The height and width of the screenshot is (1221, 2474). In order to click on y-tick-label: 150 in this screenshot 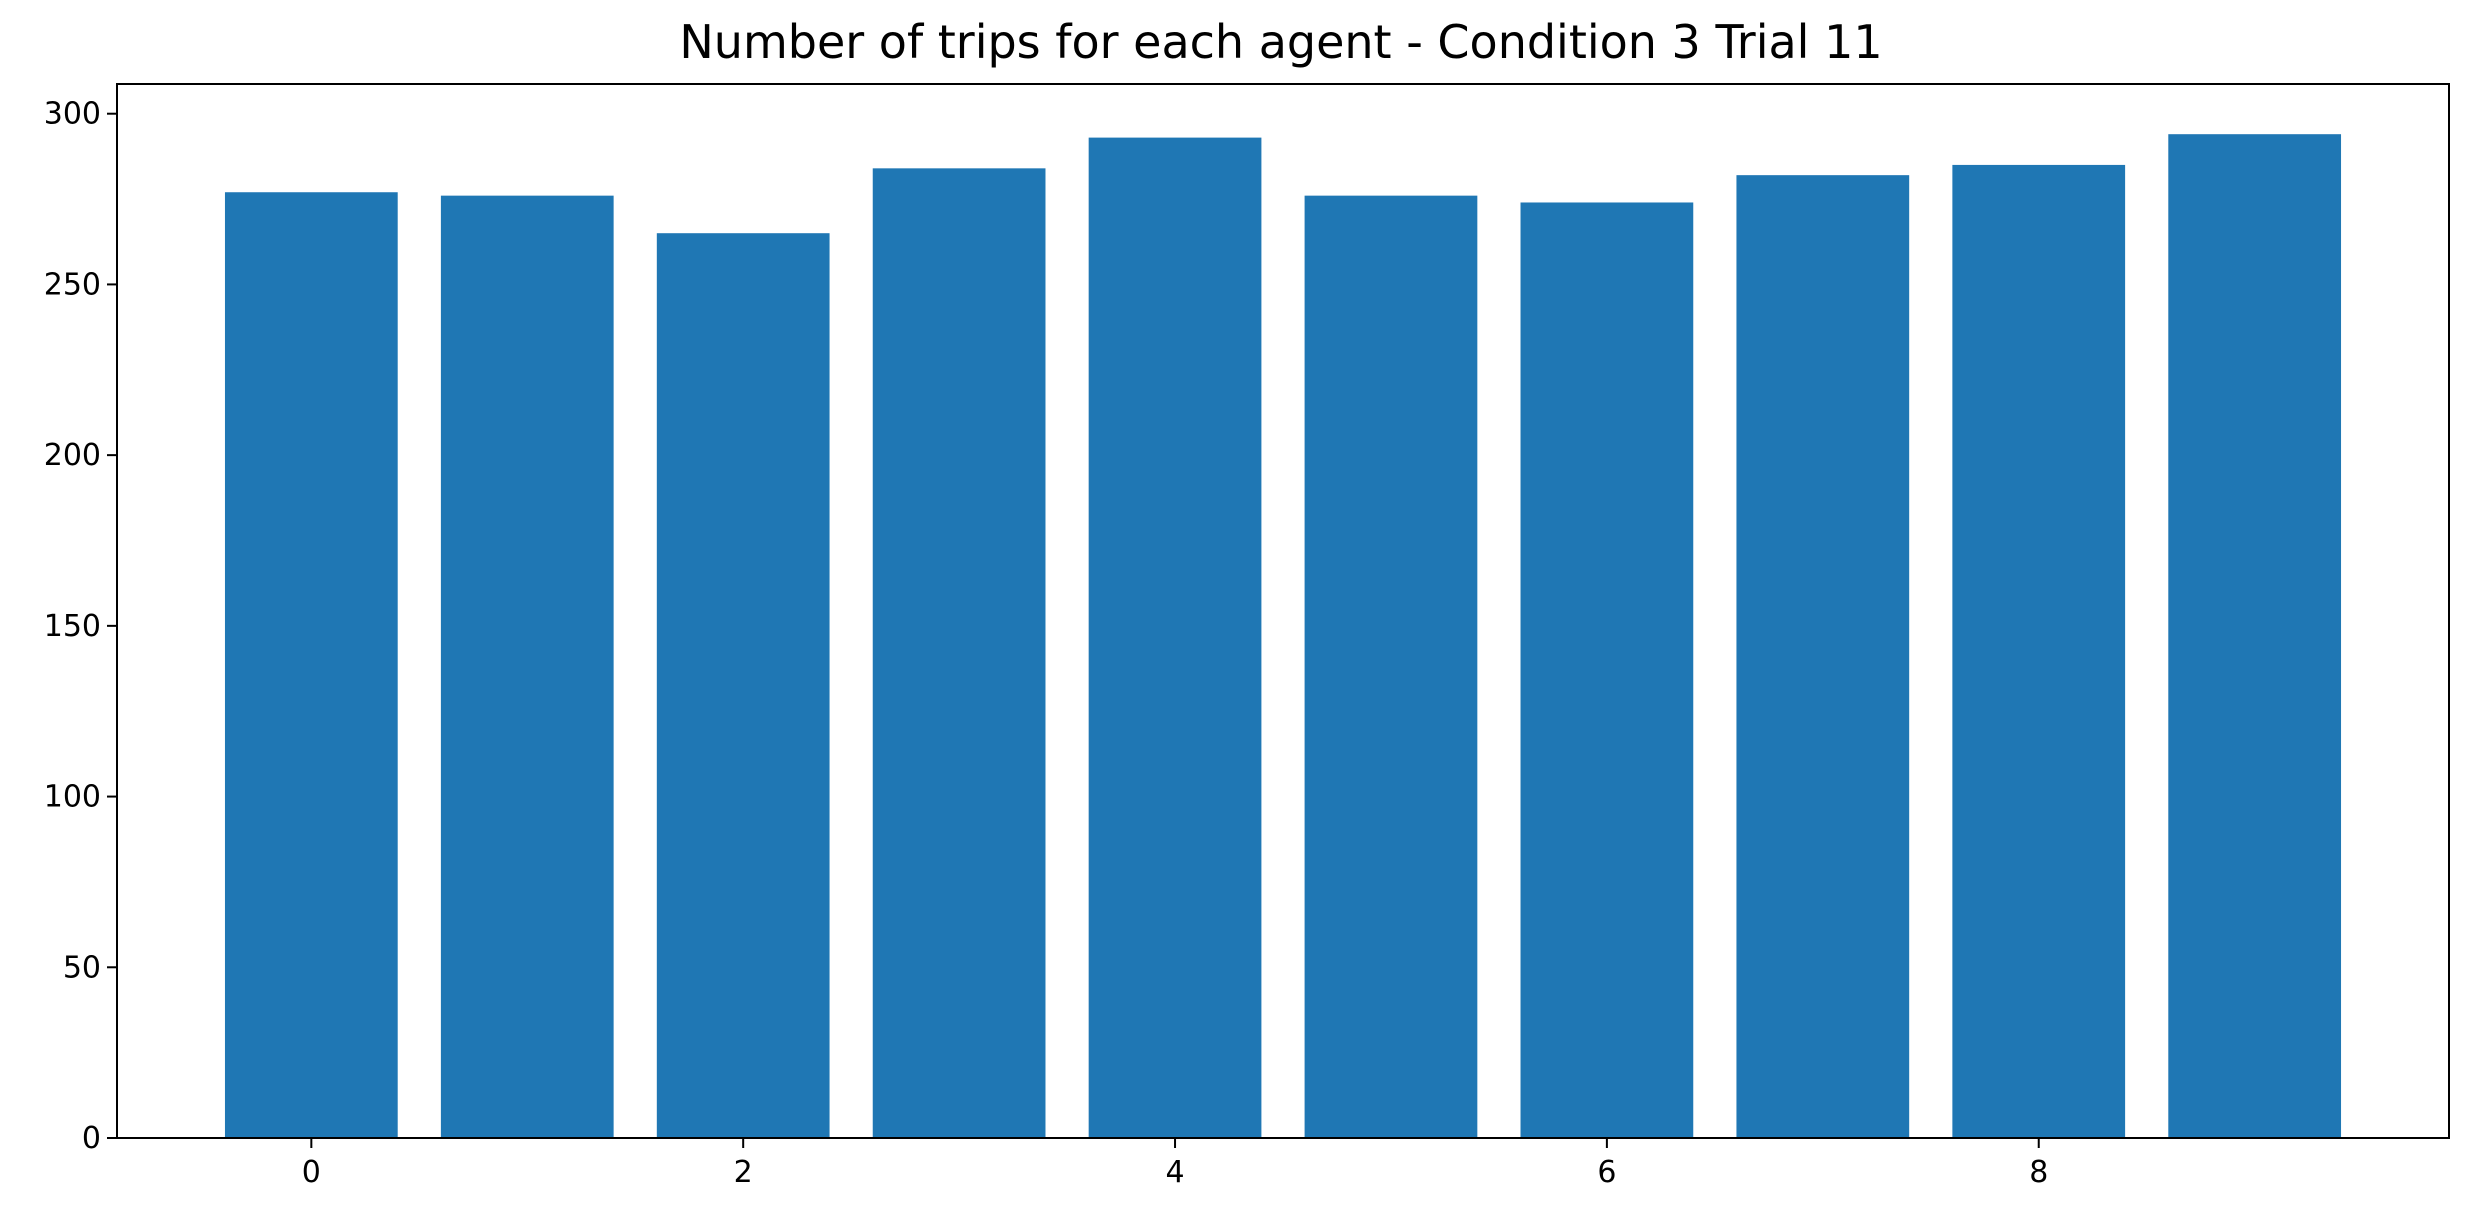, I will do `click(72, 626)`.